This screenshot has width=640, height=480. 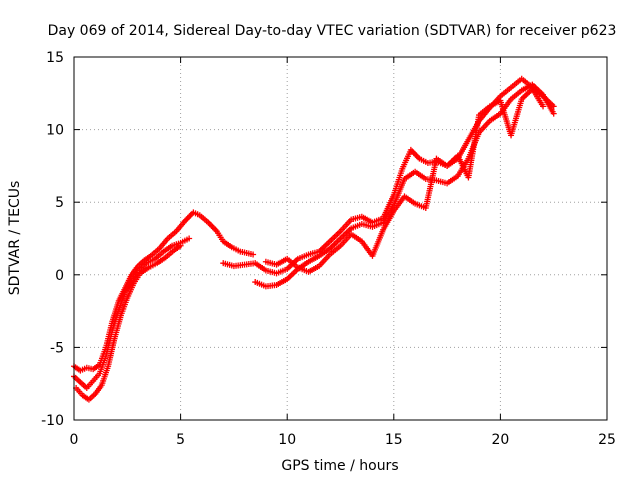 I want to click on x-tick-label: 10, so click(x=287, y=440).